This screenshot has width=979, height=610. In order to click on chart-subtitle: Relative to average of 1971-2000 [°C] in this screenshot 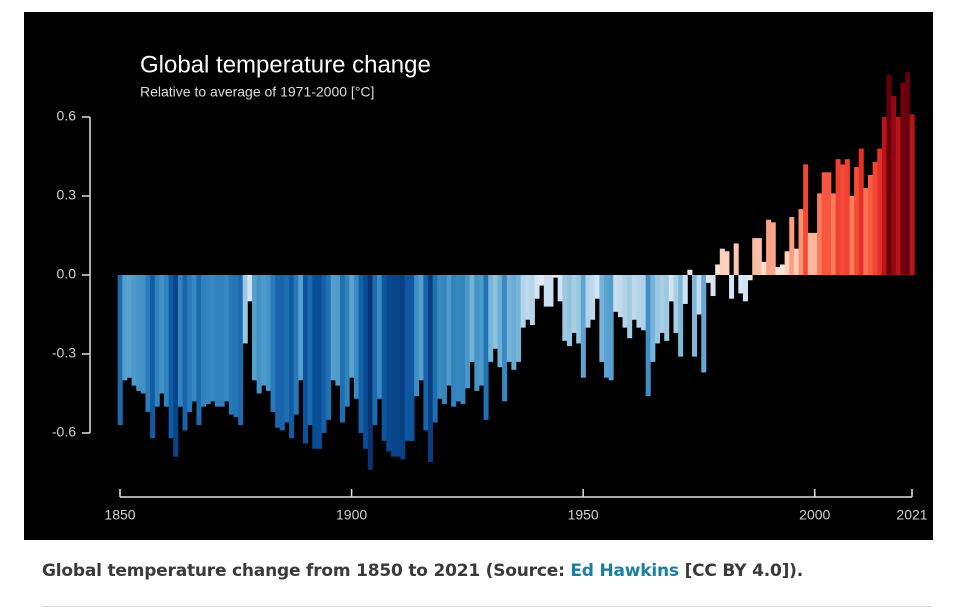, I will do `click(257, 92)`.